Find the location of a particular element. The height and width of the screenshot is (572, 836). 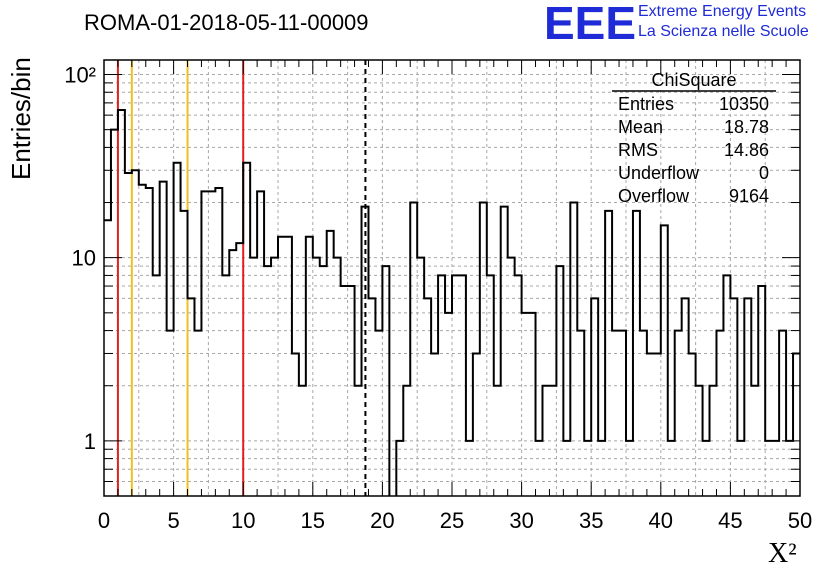

stats-row-label: RMS is located at coordinates (638, 150).